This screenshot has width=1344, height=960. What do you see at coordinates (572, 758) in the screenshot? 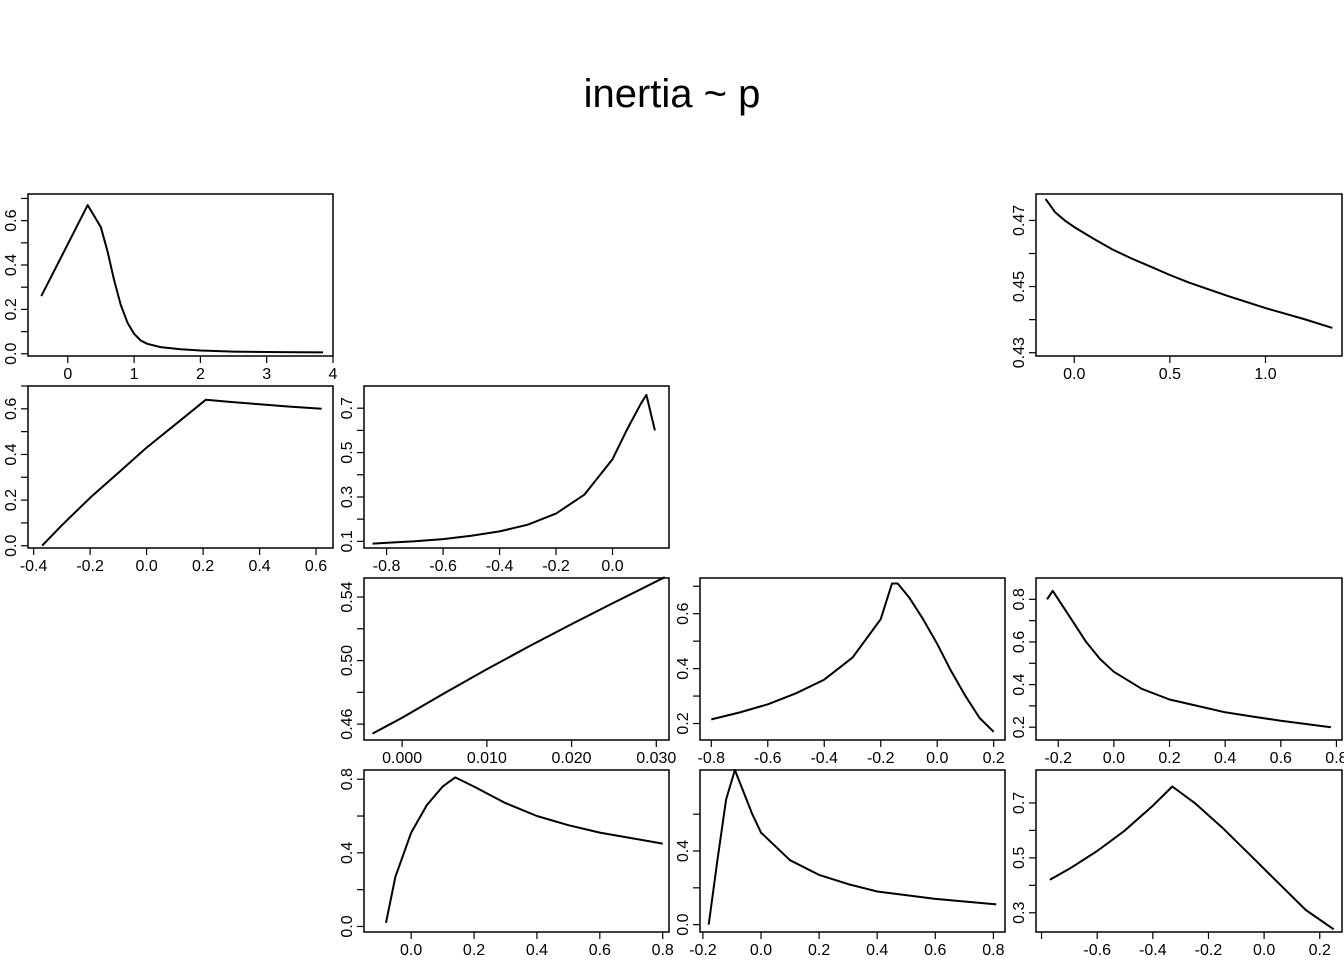
I see `x-tick-label: 0.020` at bounding box center [572, 758].